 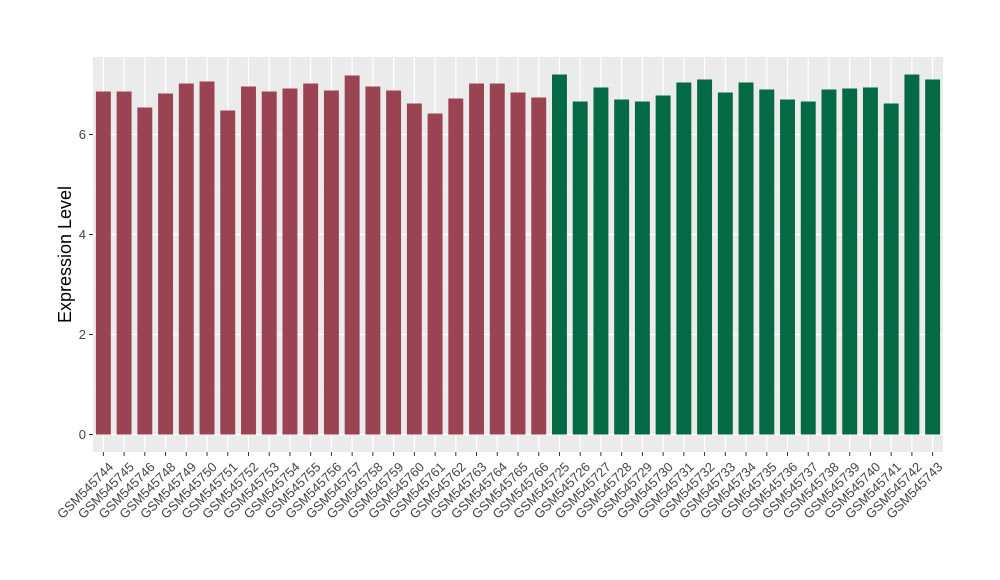 What do you see at coordinates (82, 334) in the screenshot?
I see `y-tick-label: 2` at bounding box center [82, 334].